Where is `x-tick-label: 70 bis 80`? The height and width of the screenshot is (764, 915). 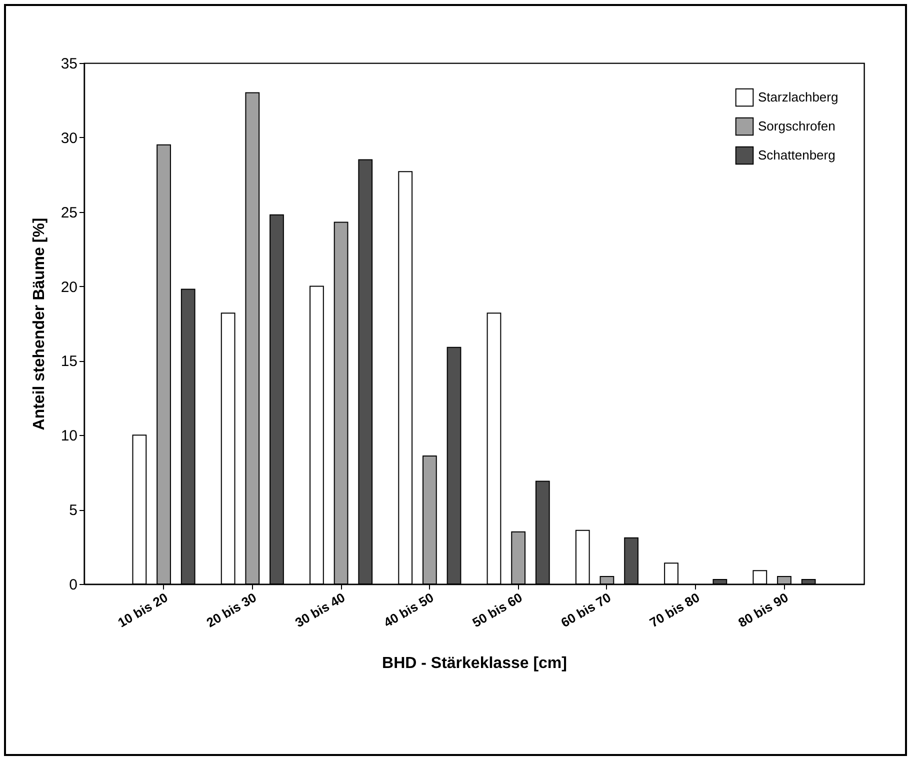 x-tick-label: 70 bis 80 is located at coordinates (674, 610).